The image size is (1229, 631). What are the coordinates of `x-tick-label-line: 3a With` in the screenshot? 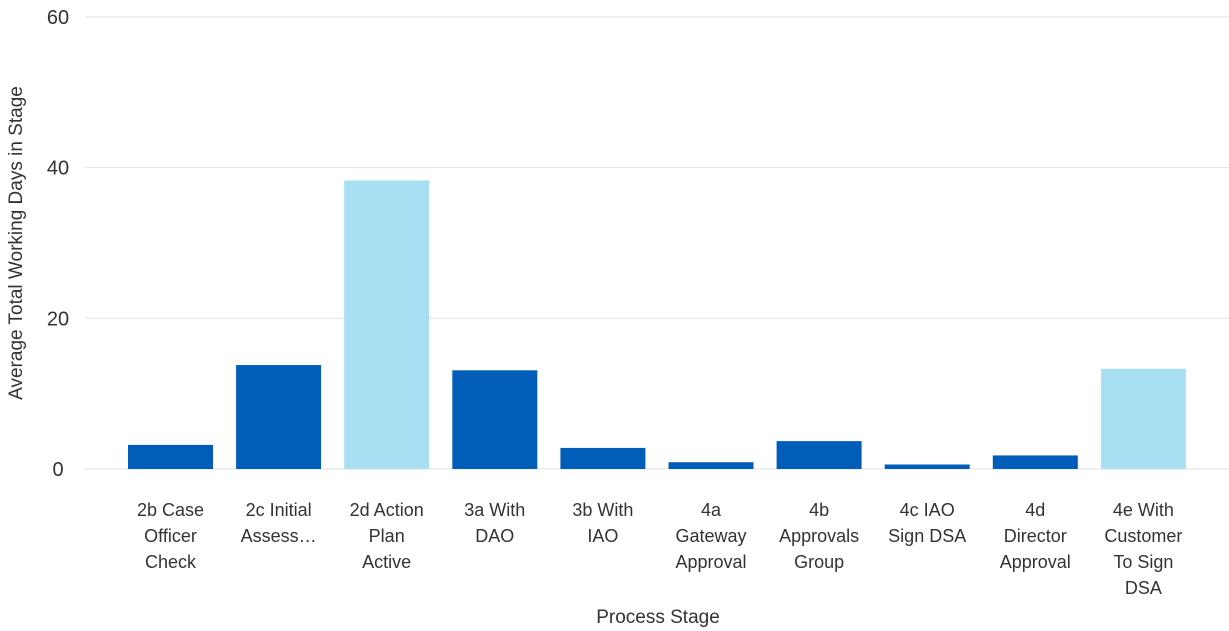 It's located at (494, 510).